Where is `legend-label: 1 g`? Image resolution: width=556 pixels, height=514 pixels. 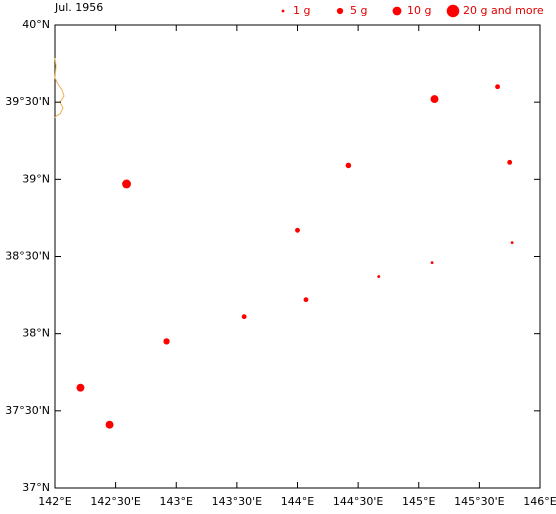 legend-label: 1 g is located at coordinates (301, 10).